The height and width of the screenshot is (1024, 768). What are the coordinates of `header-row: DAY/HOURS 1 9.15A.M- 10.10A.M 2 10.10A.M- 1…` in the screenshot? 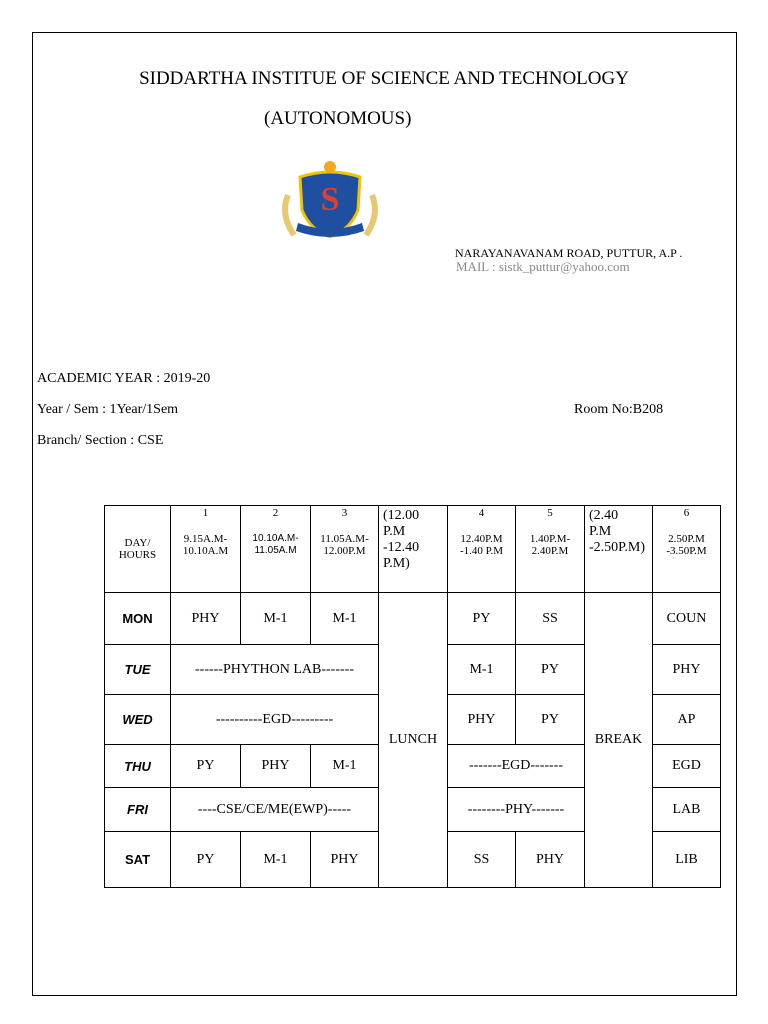 It's located at (412, 549).